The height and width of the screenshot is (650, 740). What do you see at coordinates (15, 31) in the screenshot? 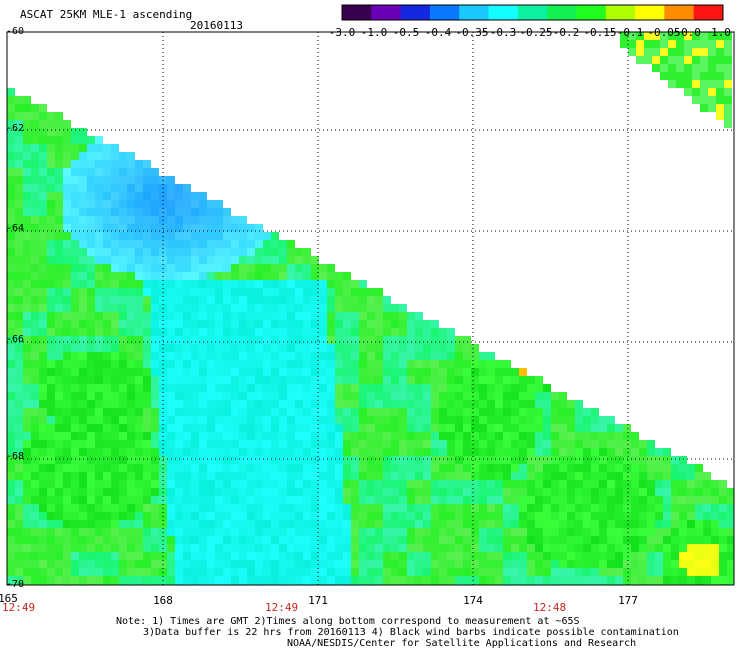
I see `lat-label: -60` at bounding box center [15, 31].